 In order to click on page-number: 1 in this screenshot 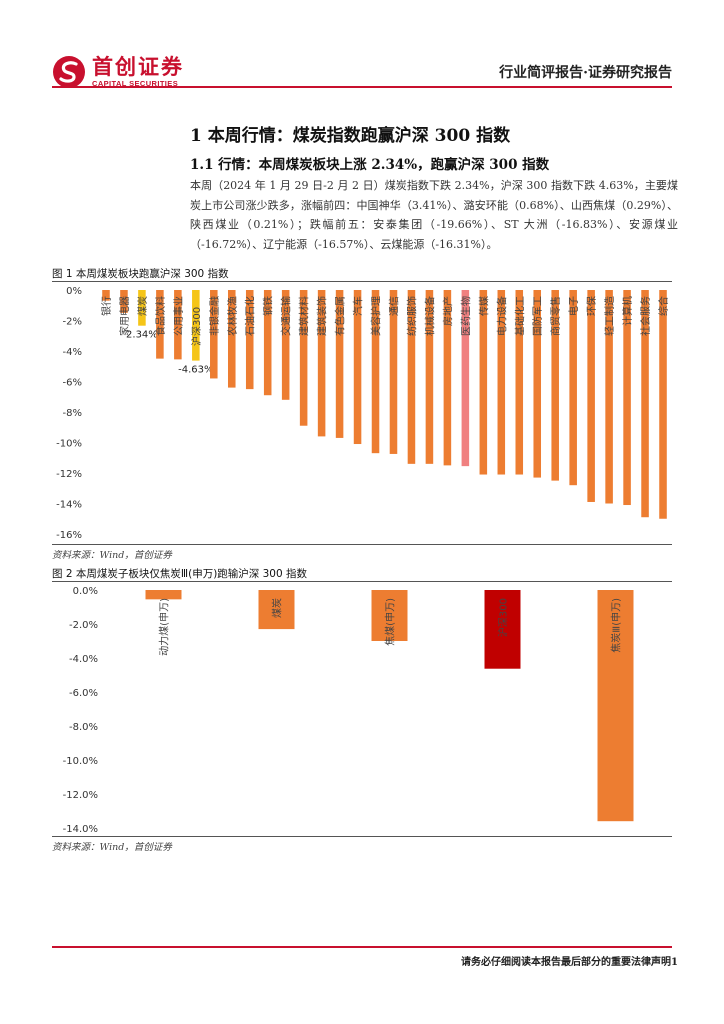, I will do `click(674, 962)`.